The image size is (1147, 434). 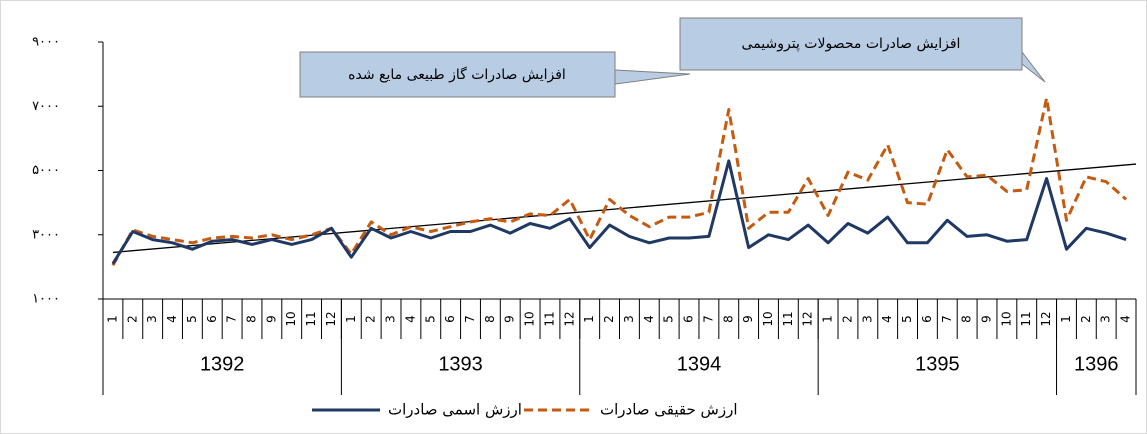 What do you see at coordinates (46, 234) in the screenshot?
I see `y-tick-label: ۳۰۰۰` at bounding box center [46, 234].